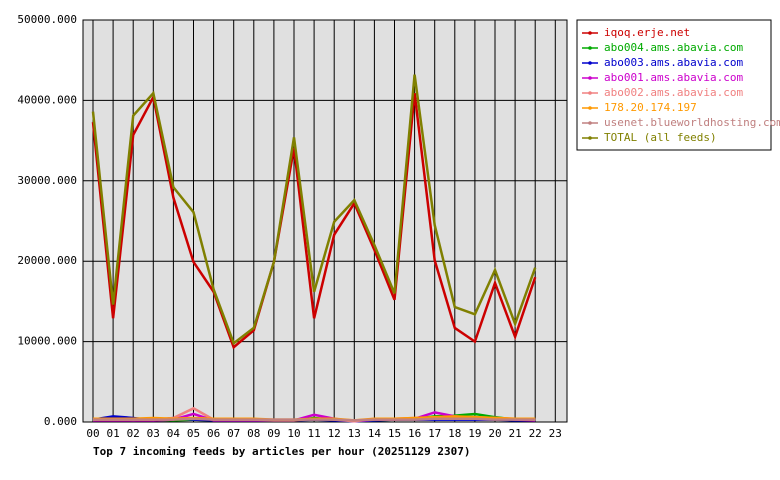 This screenshot has width=780, height=480. I want to click on y-tick-label: 30000.000, so click(47, 180).